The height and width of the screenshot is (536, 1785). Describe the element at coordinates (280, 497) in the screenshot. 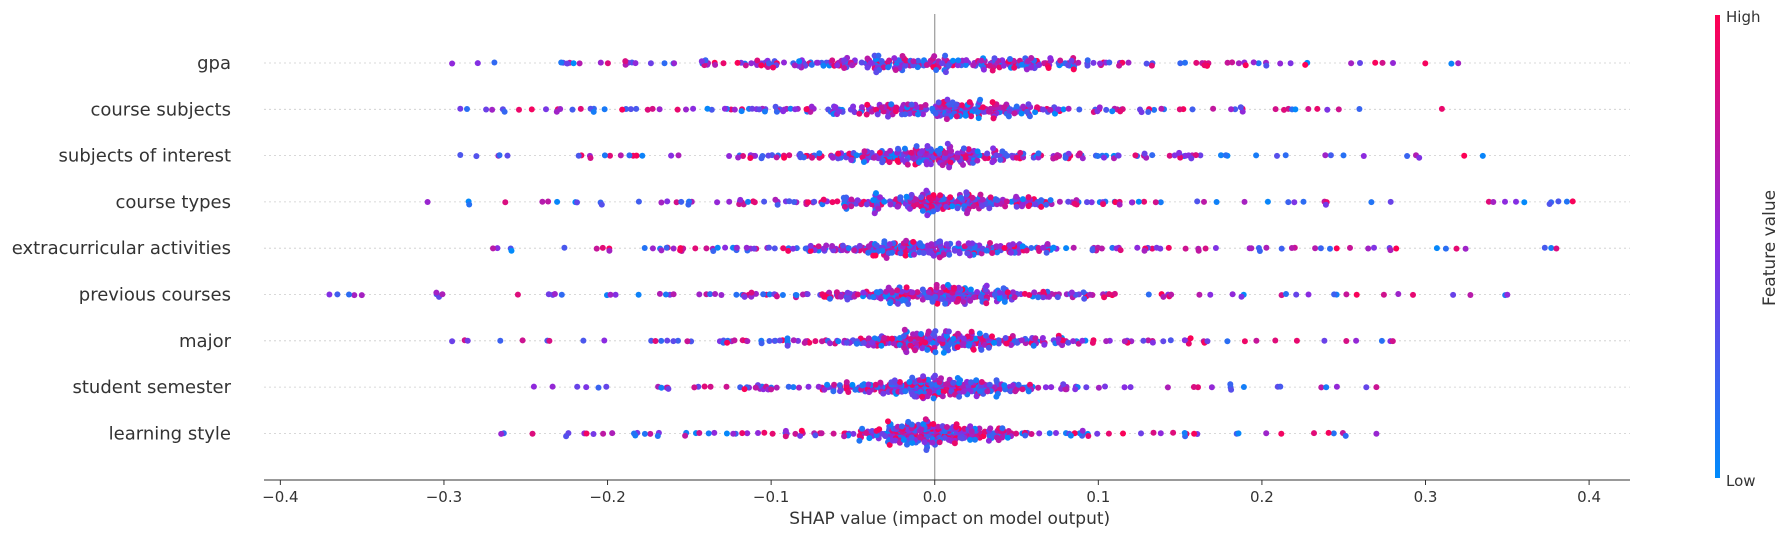

I see `x-tick-label: −0.4` at that location.